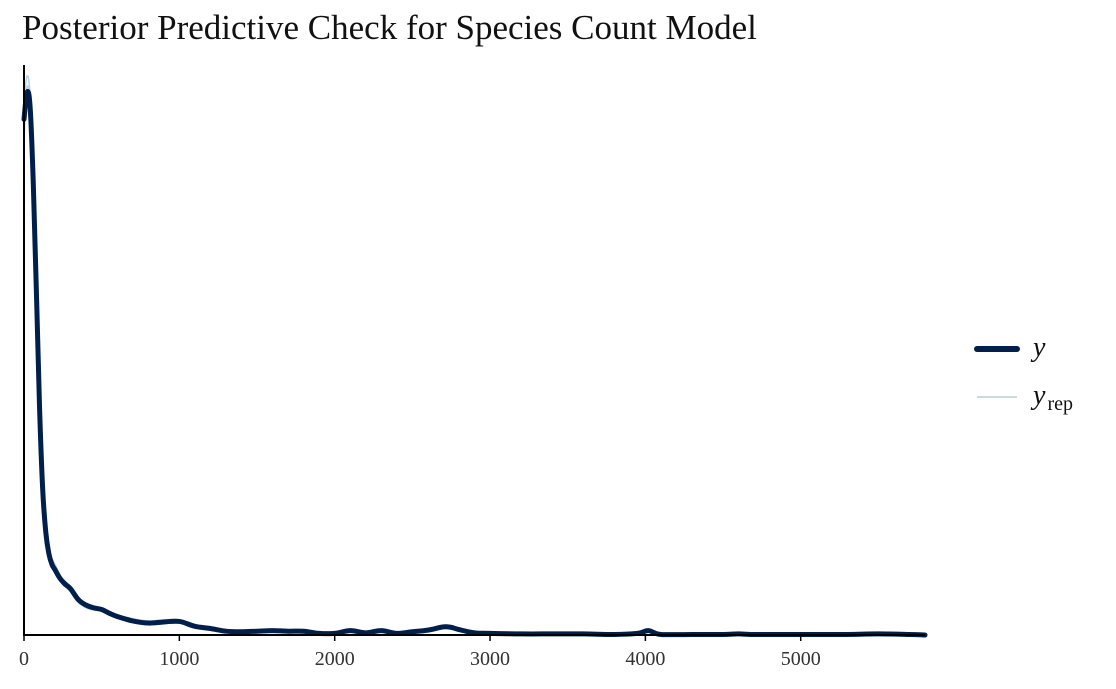 Image resolution: width=1116 pixels, height=689 pixels. Describe the element at coordinates (1023, 373) in the screenshot. I see `legend: y y rep` at that location.